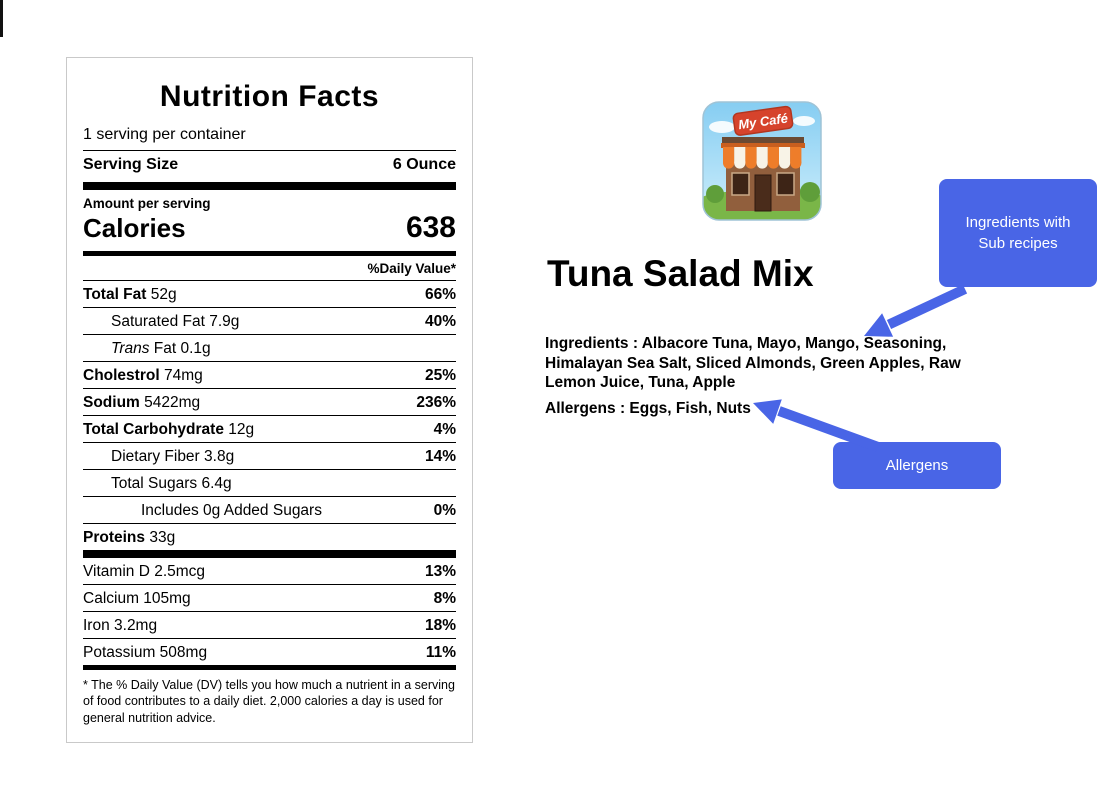  I want to click on nutrient-name: Total Sugars 6.4g, so click(171, 483).